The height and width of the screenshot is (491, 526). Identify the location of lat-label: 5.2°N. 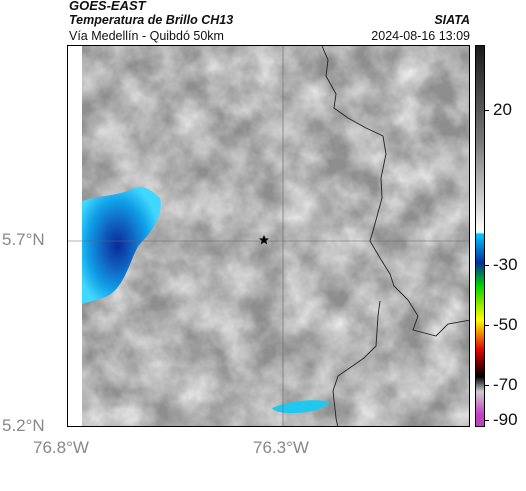
(23, 425).